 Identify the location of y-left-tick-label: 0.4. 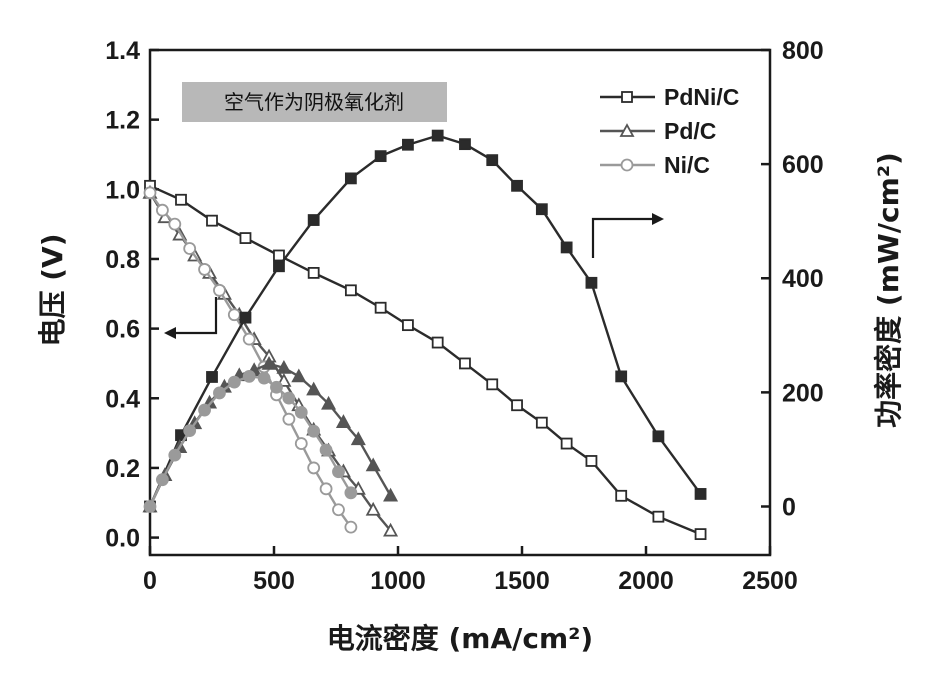
(122, 399).